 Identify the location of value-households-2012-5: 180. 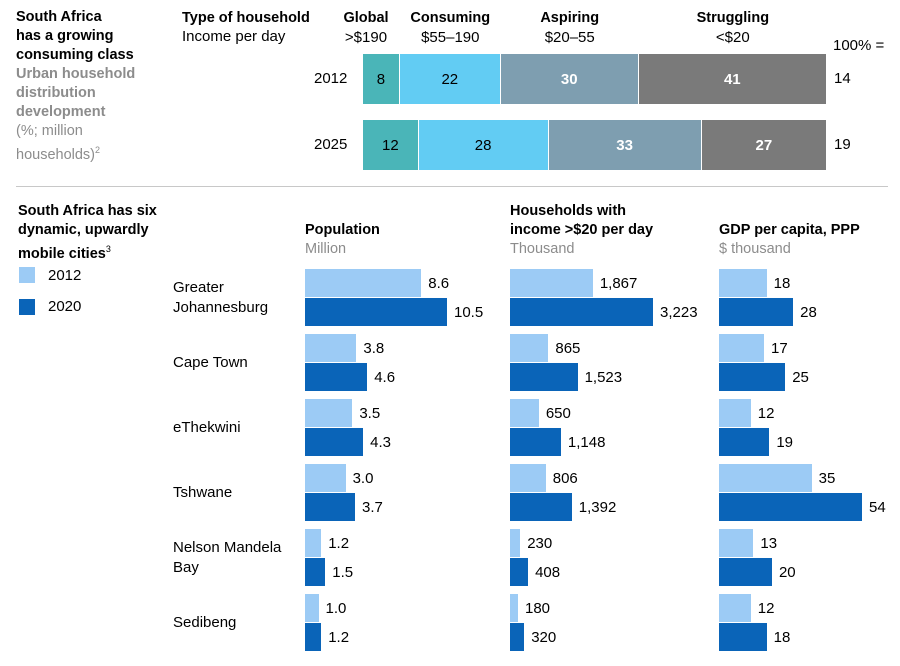
(537, 608).